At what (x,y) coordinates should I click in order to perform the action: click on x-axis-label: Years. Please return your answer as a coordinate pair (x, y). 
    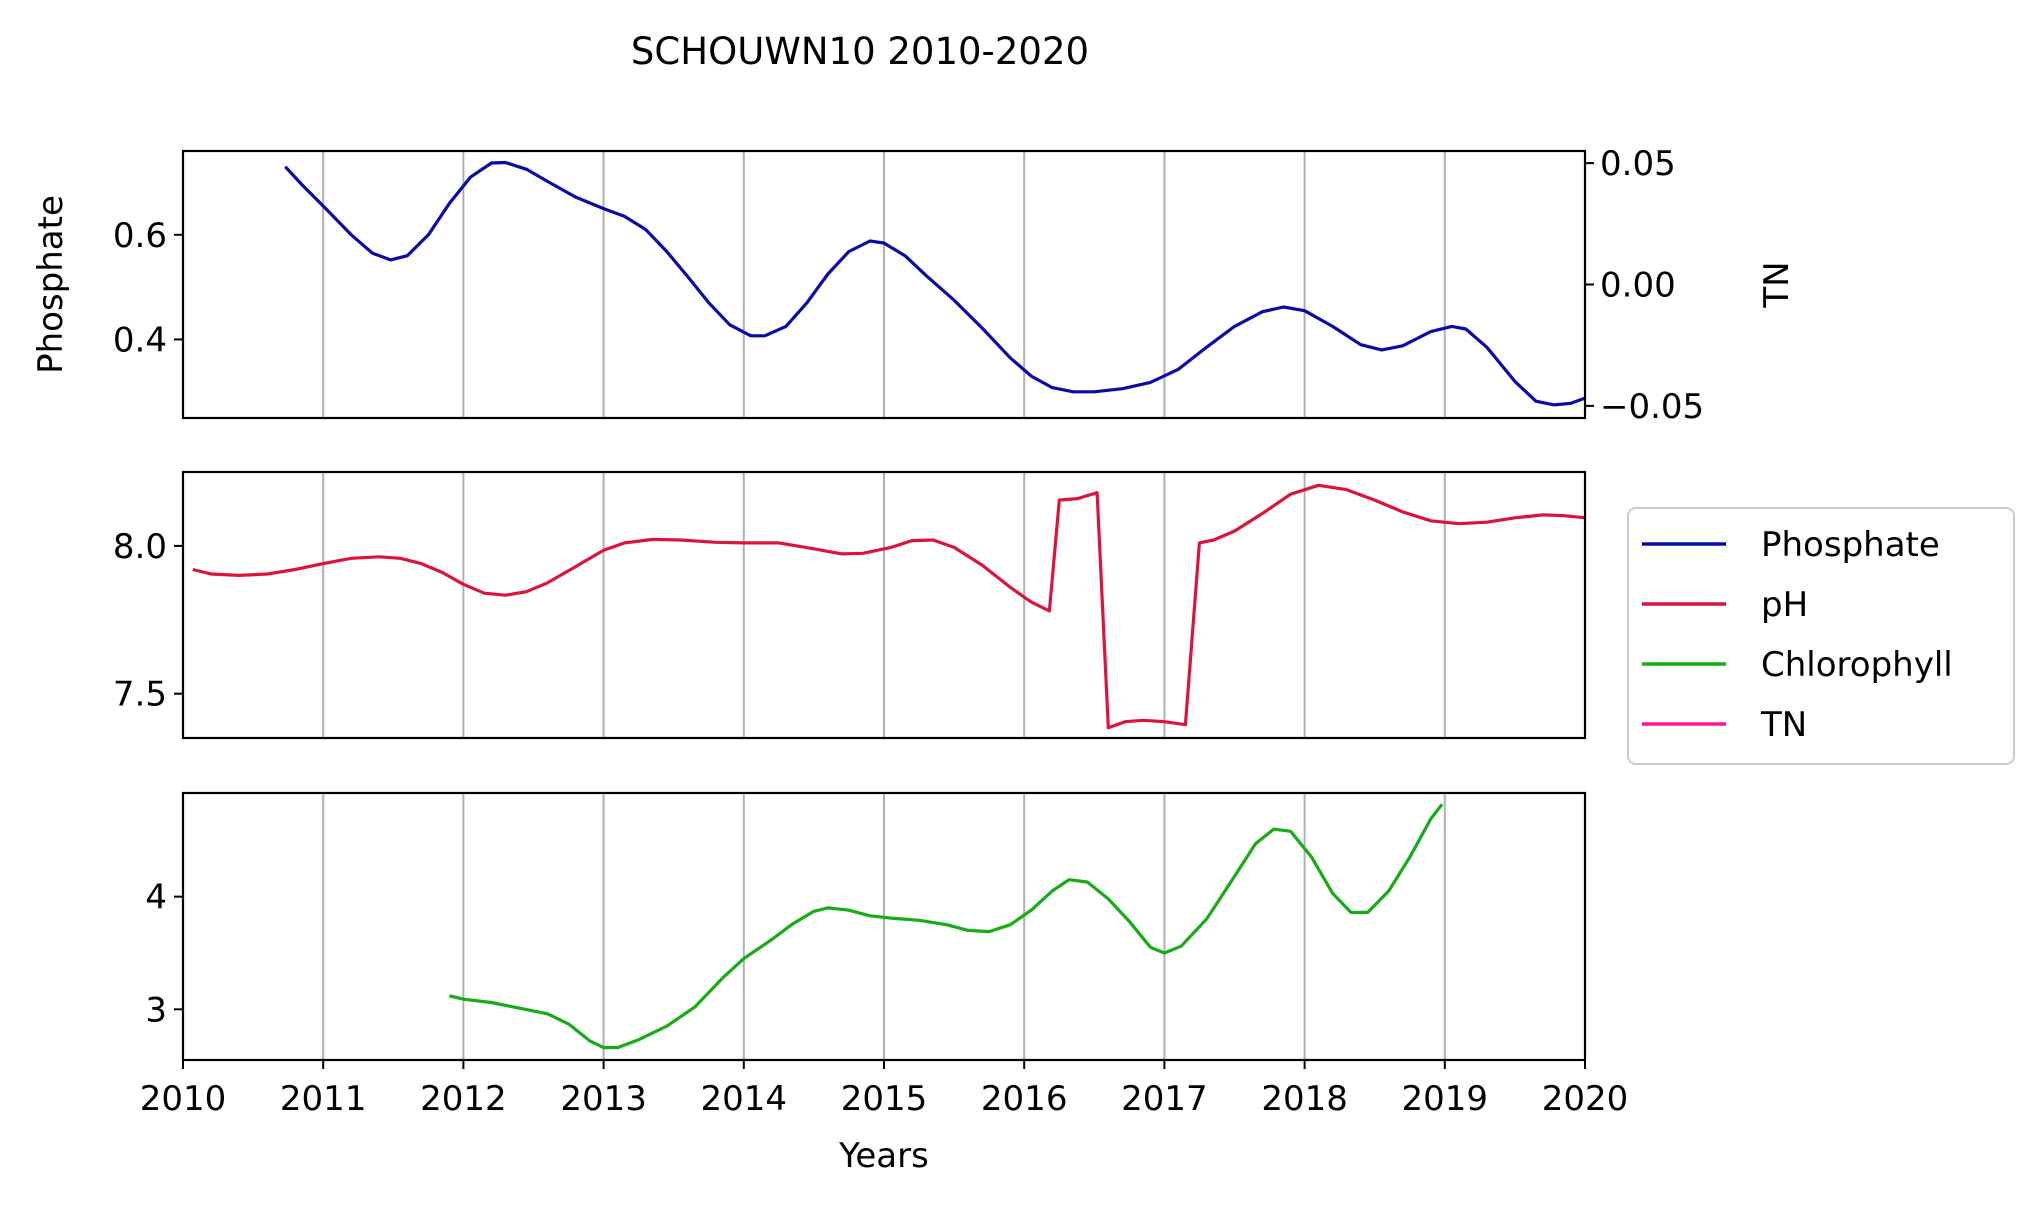
    Looking at the image, I should click on (883, 1156).